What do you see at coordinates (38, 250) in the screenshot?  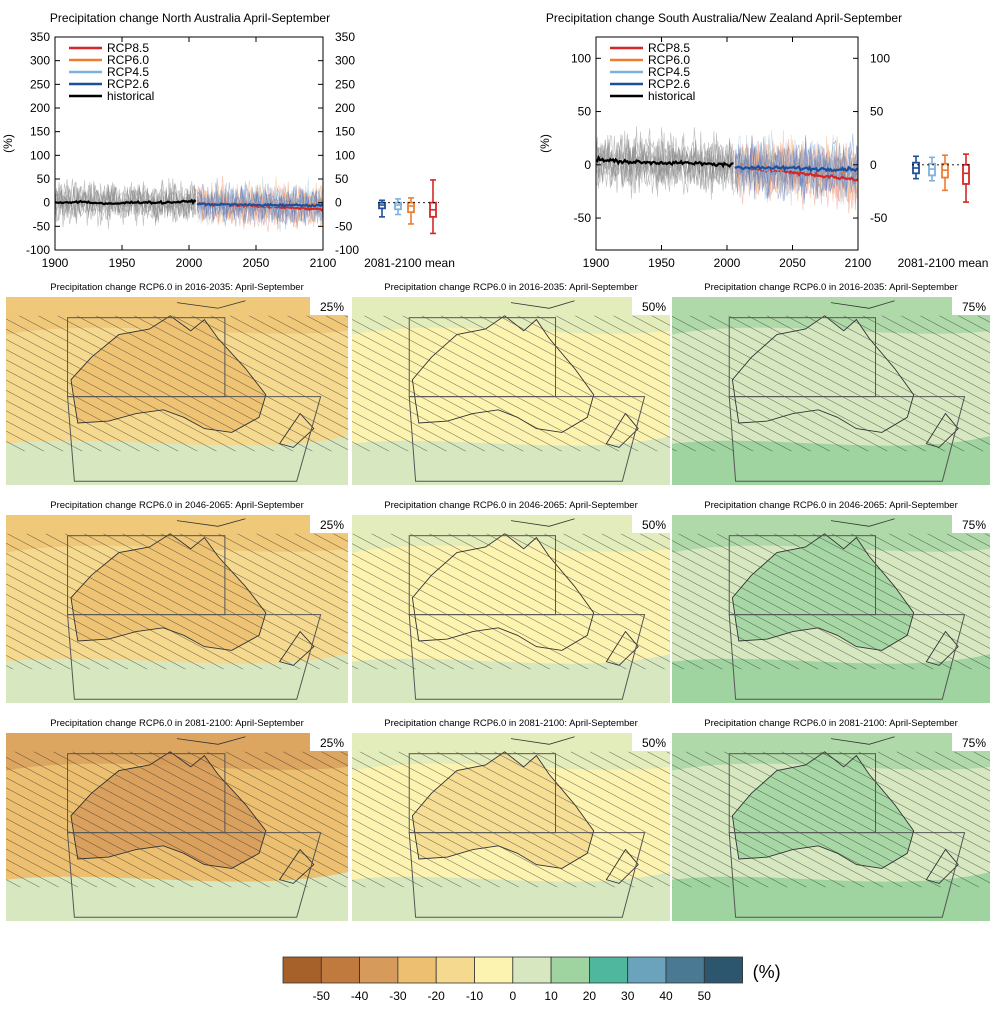 I see `y-tick-label: -100` at bounding box center [38, 250].